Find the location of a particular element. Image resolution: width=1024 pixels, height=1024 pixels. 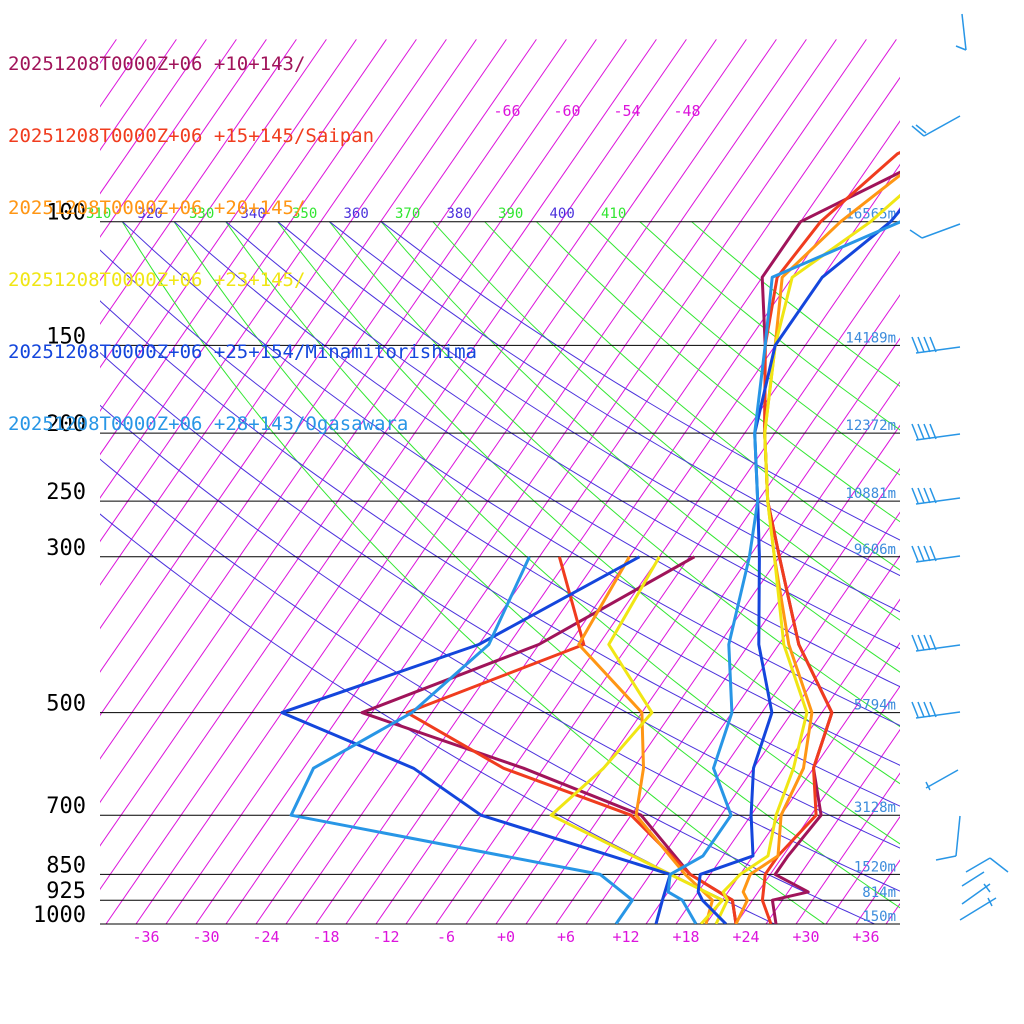

height-label: 150m is located at coordinates (879, 917).